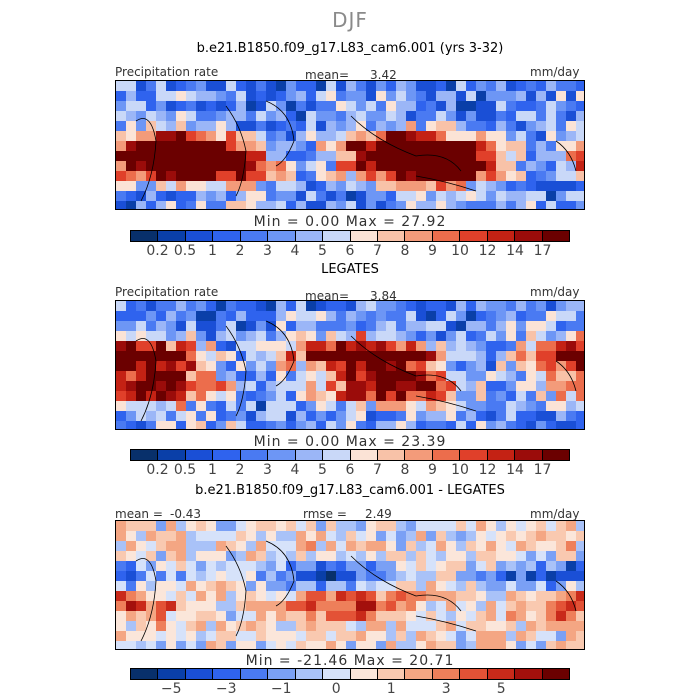 The image size is (700, 700). I want to click on colorbar-tick-label: 8, so click(405, 251).